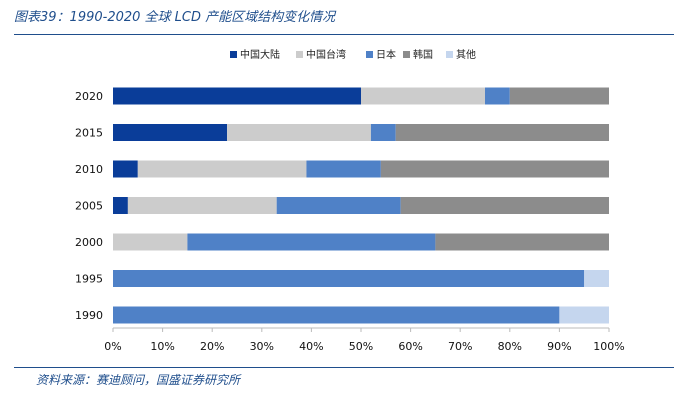 This screenshot has width=687, height=401. Describe the element at coordinates (89, 242) in the screenshot. I see `y-tick-label: 2000` at that location.